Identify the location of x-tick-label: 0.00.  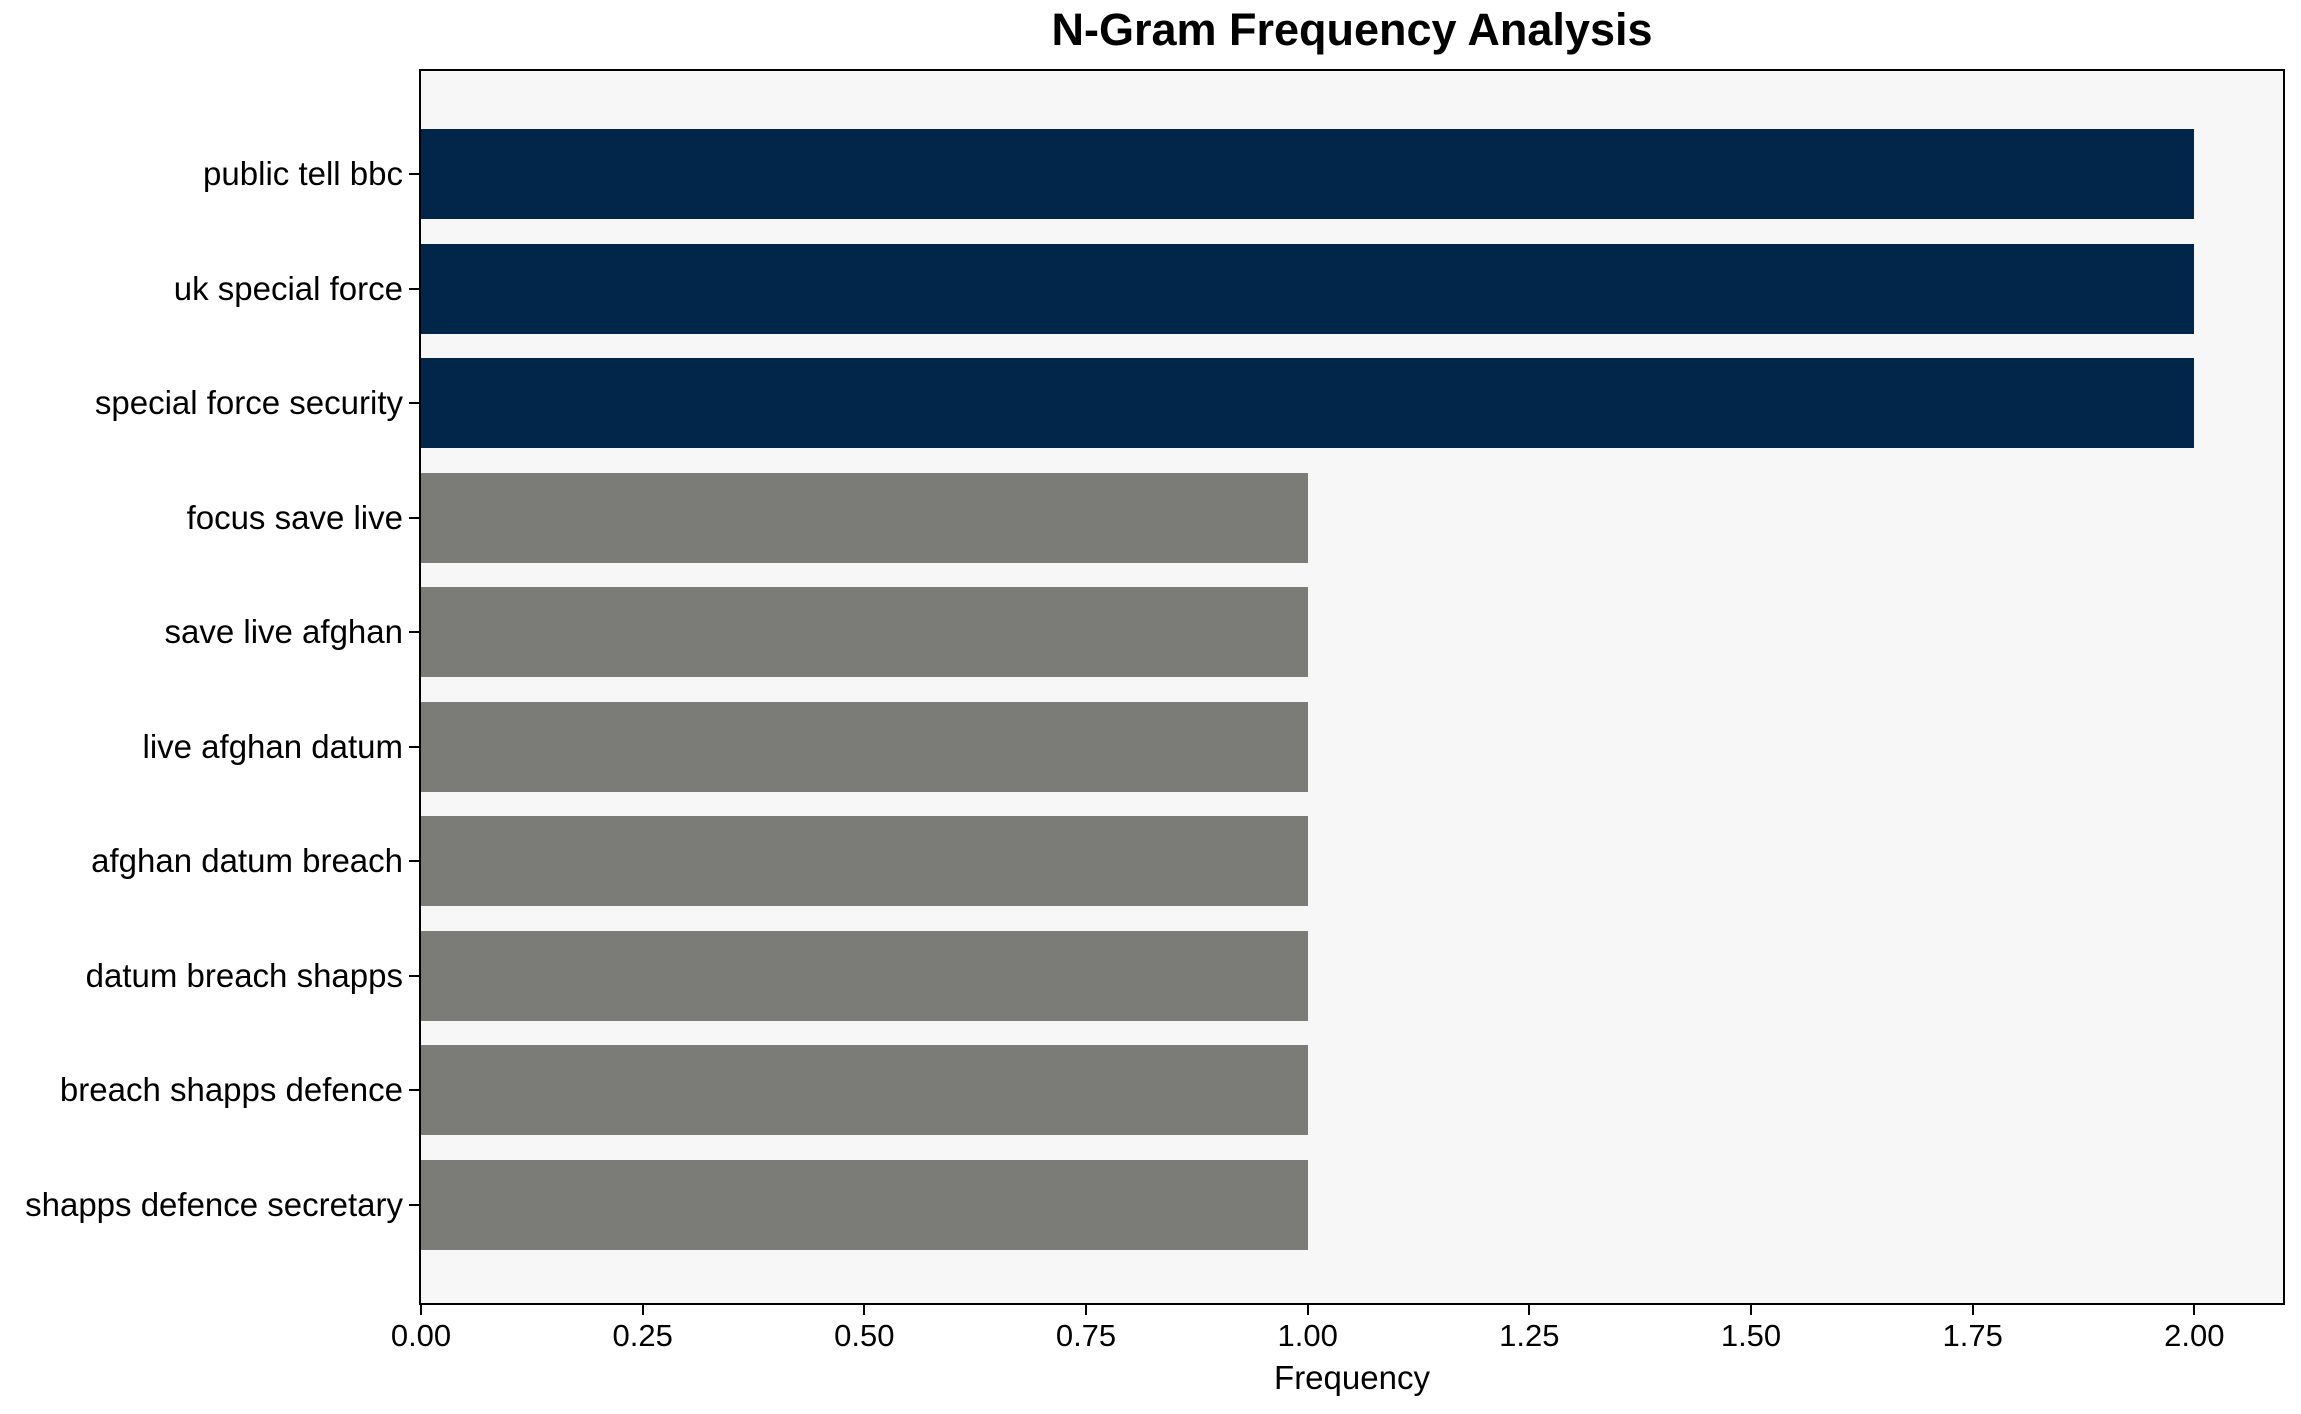
(421, 1335).